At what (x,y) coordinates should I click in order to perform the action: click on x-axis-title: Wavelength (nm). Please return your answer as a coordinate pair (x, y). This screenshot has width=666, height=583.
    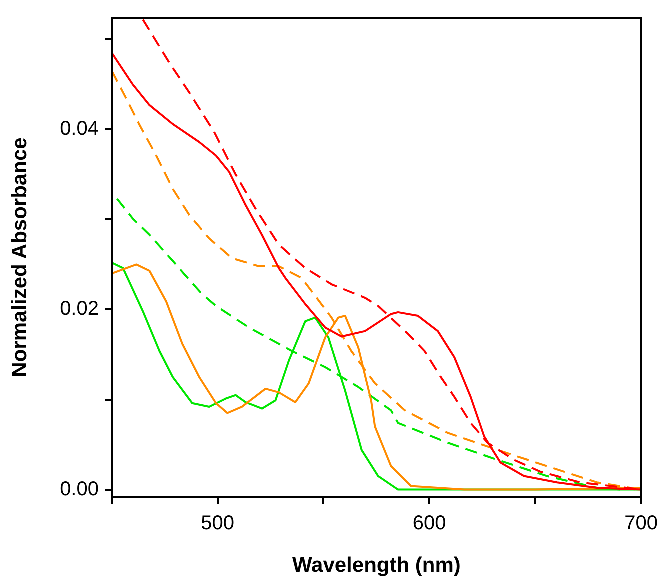
    Looking at the image, I should click on (376, 566).